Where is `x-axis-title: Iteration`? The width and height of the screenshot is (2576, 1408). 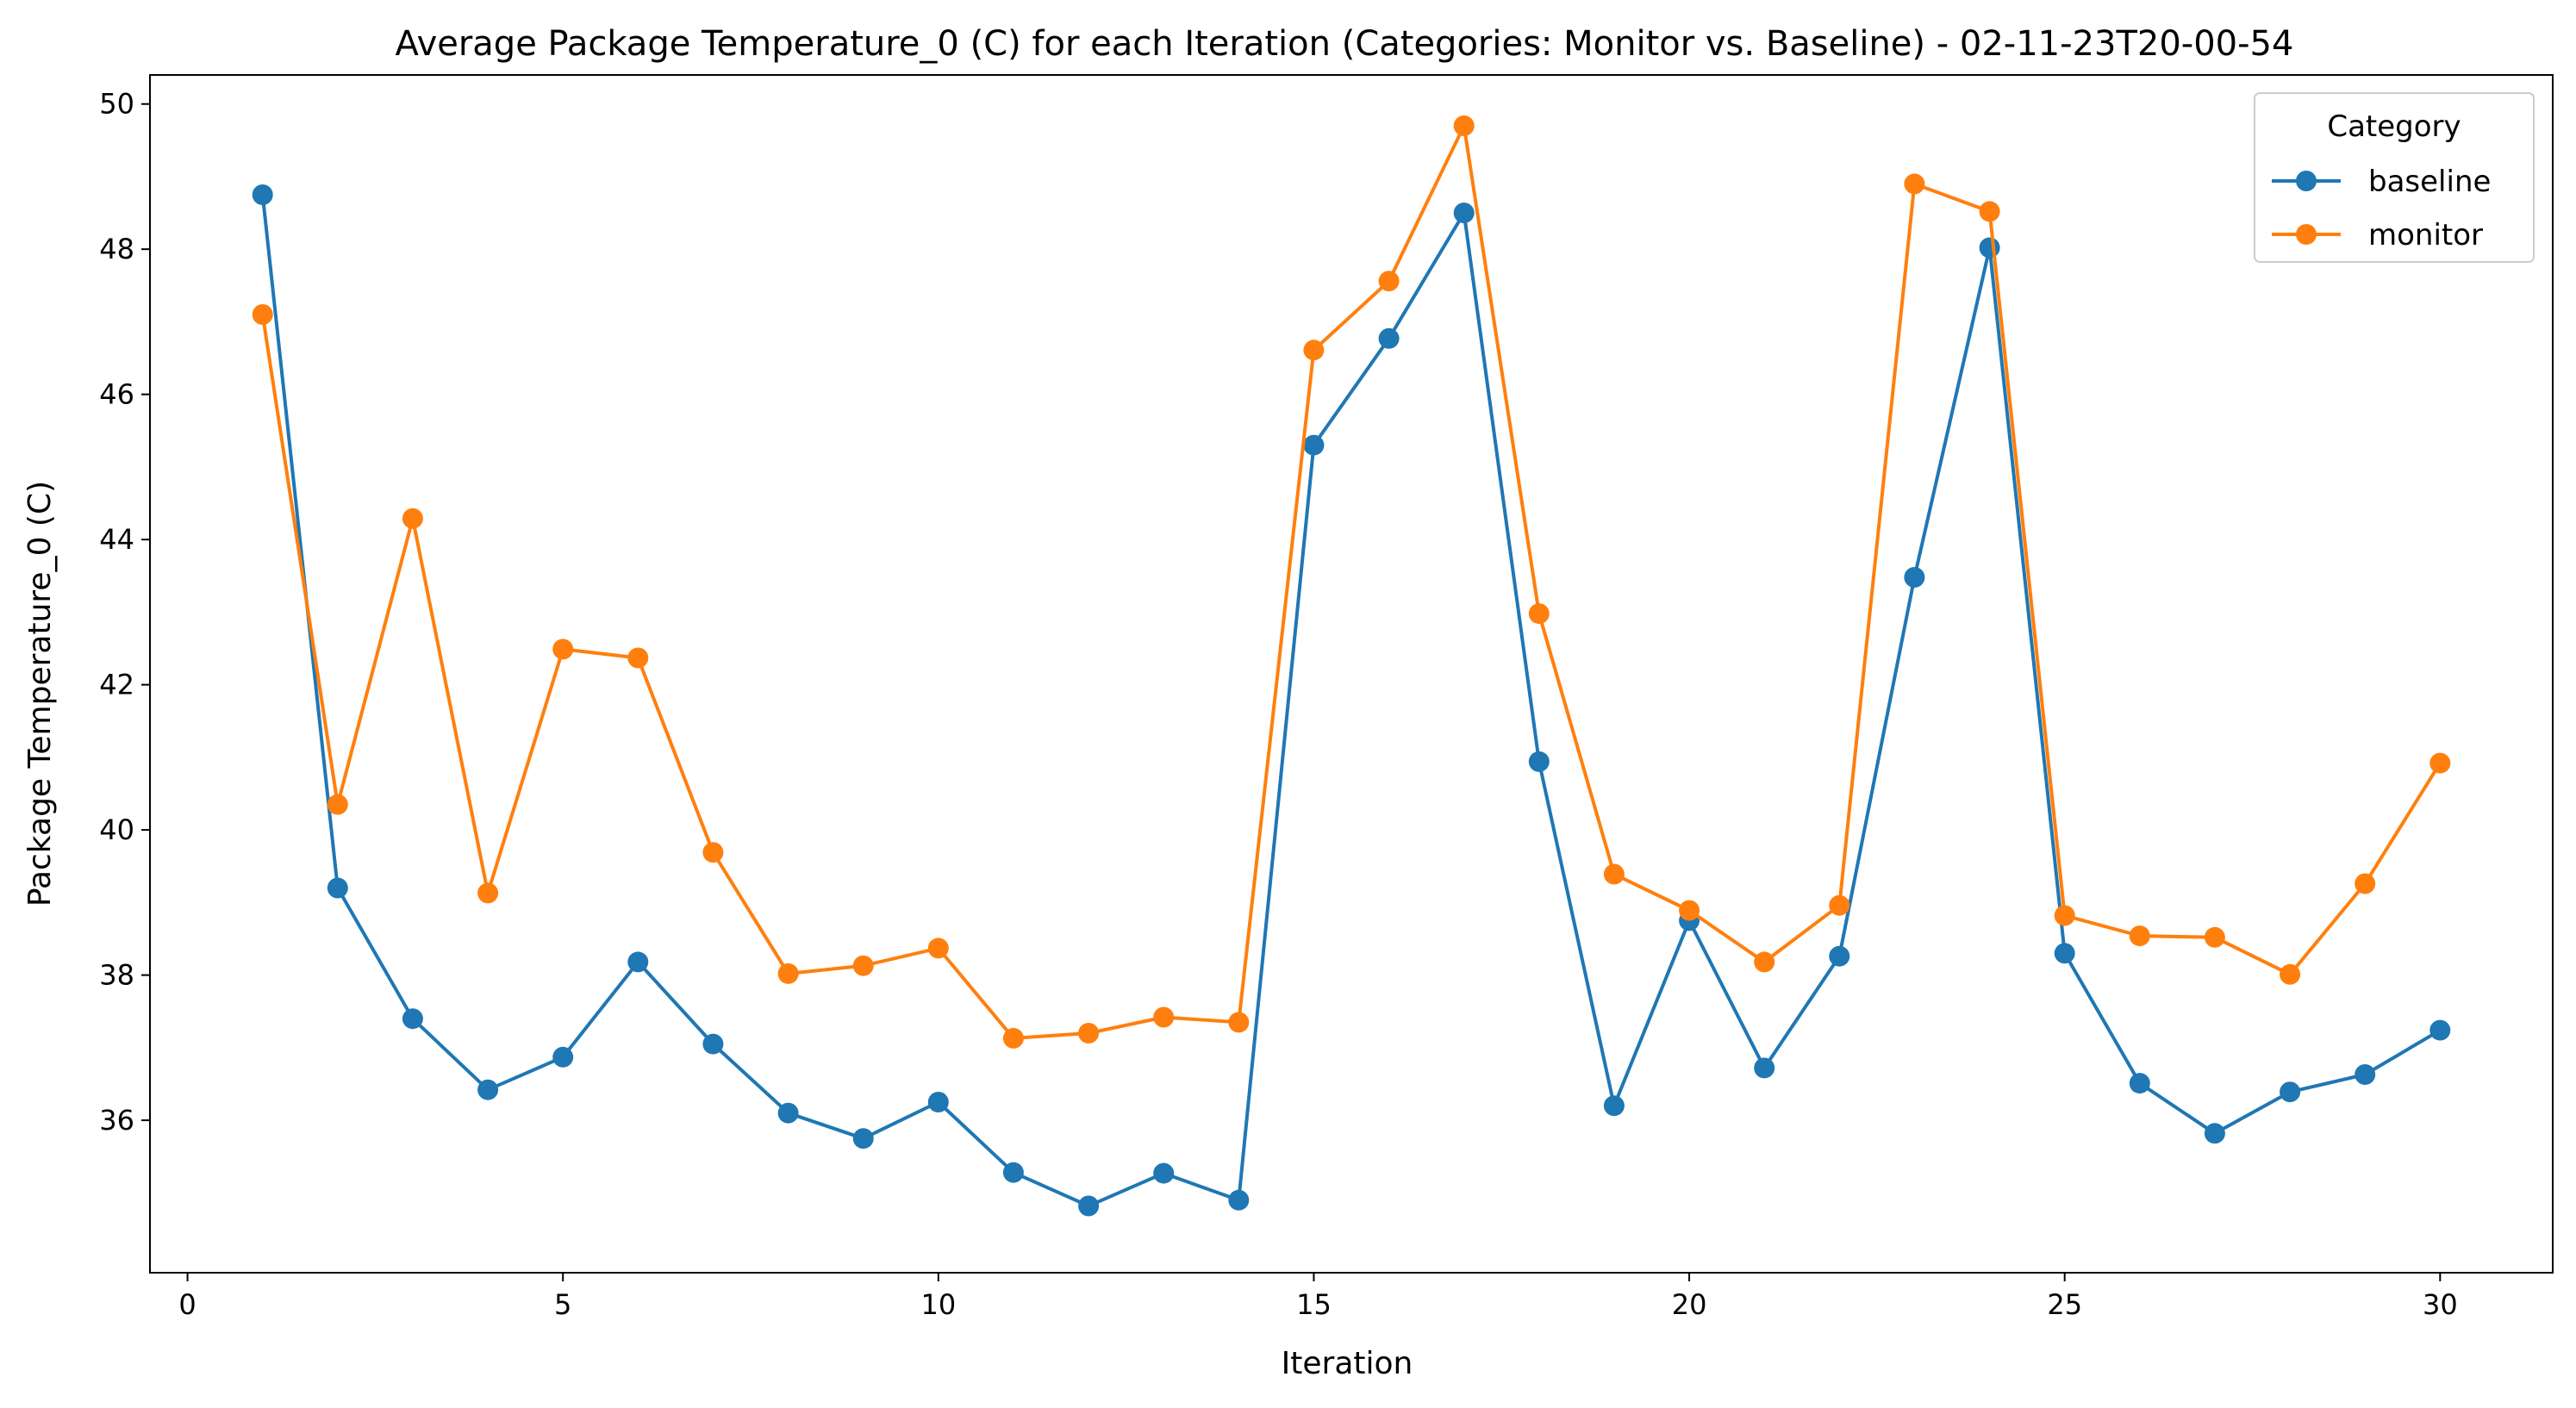 x-axis-title: Iteration is located at coordinates (1347, 1363).